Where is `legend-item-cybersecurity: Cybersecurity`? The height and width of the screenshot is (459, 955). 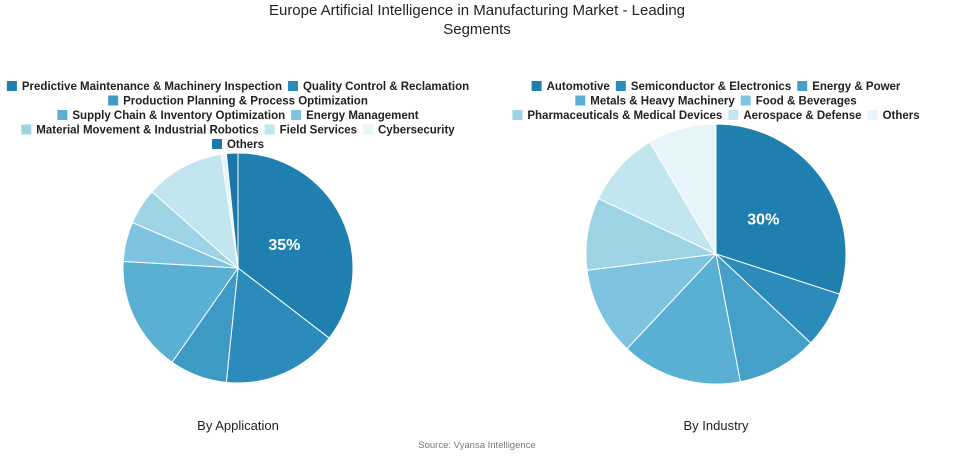 legend-item-cybersecurity: Cybersecurity is located at coordinates (409, 130).